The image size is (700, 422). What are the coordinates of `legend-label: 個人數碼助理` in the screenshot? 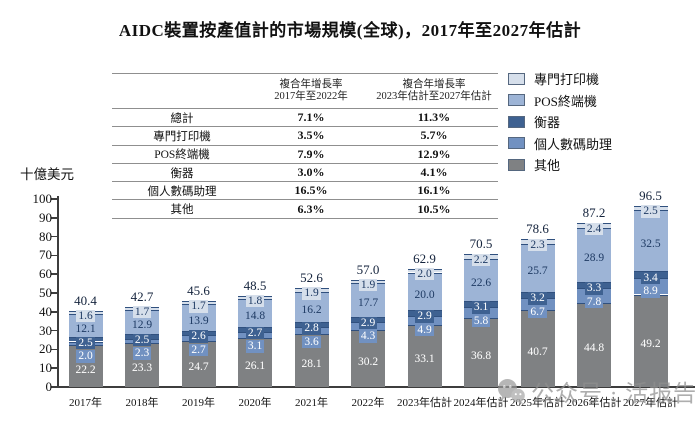 It's located at (573, 144).